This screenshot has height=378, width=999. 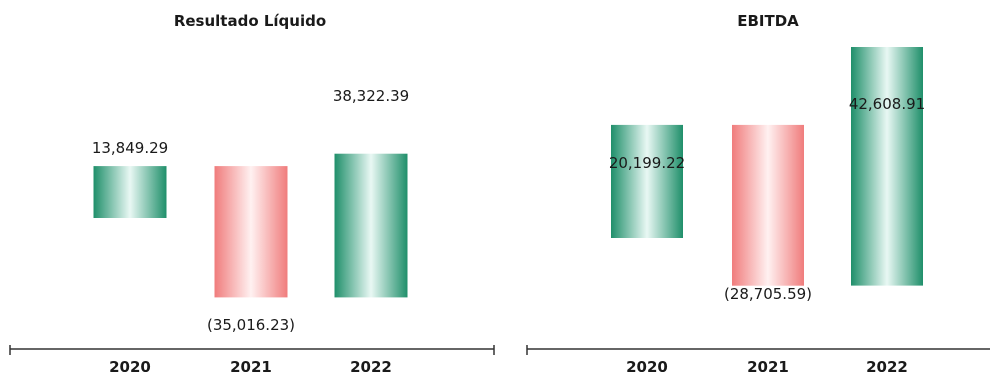 What do you see at coordinates (768, 21) in the screenshot?
I see `chart-title: EBITDA` at bounding box center [768, 21].